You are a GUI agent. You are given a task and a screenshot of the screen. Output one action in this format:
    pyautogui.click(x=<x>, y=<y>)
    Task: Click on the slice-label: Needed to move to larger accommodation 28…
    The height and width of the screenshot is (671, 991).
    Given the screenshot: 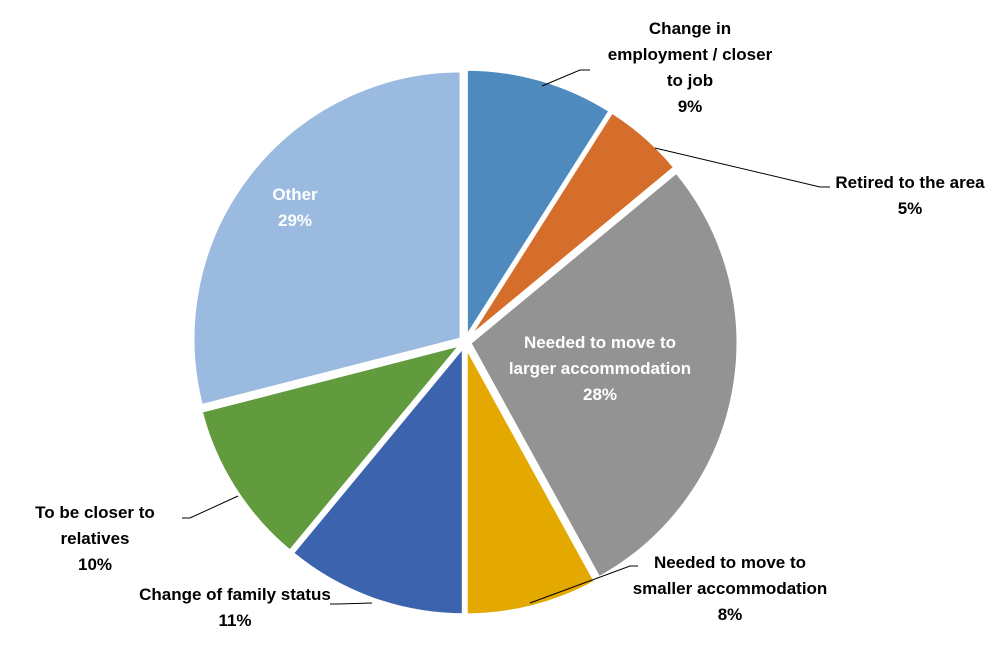 What is the action you would take?
    pyautogui.click(x=600, y=368)
    